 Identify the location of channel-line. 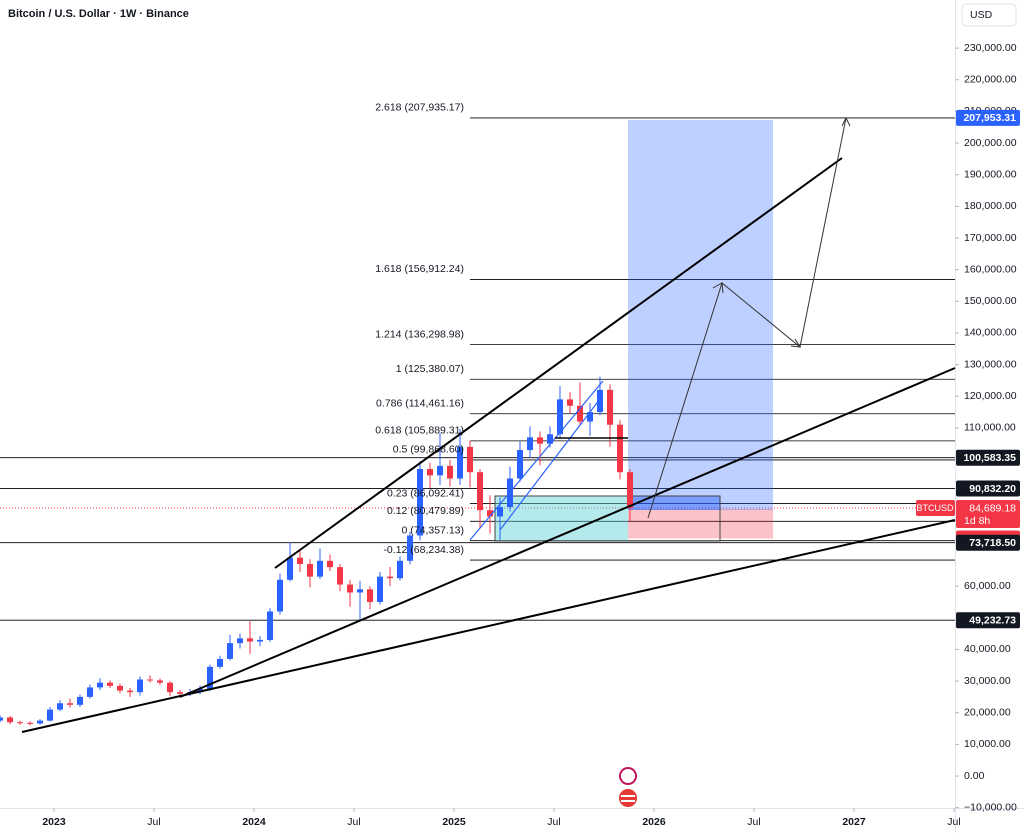
(536, 460).